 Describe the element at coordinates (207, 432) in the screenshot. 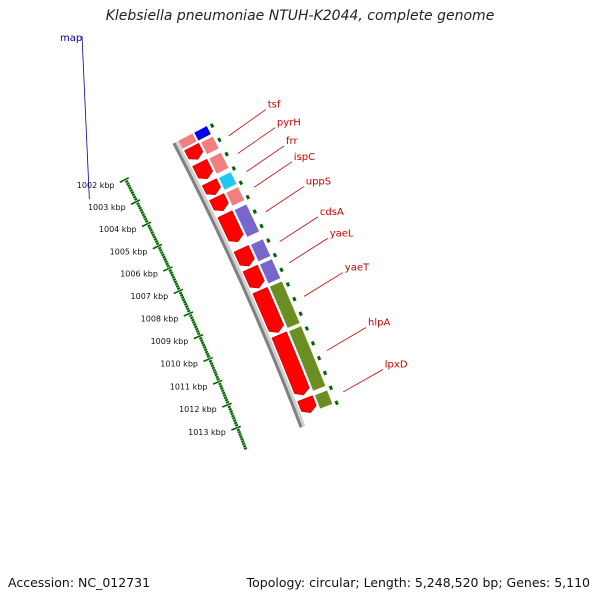

I see `tick-label: 1013 kbp` at that location.